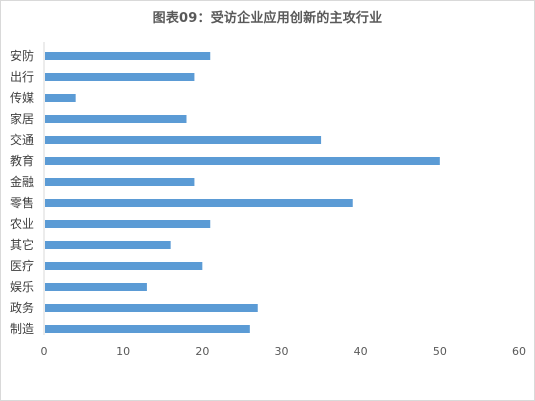 The image size is (535, 401). Describe the element at coordinates (519, 351) in the screenshot. I see `x-tick-label: 60` at that location.